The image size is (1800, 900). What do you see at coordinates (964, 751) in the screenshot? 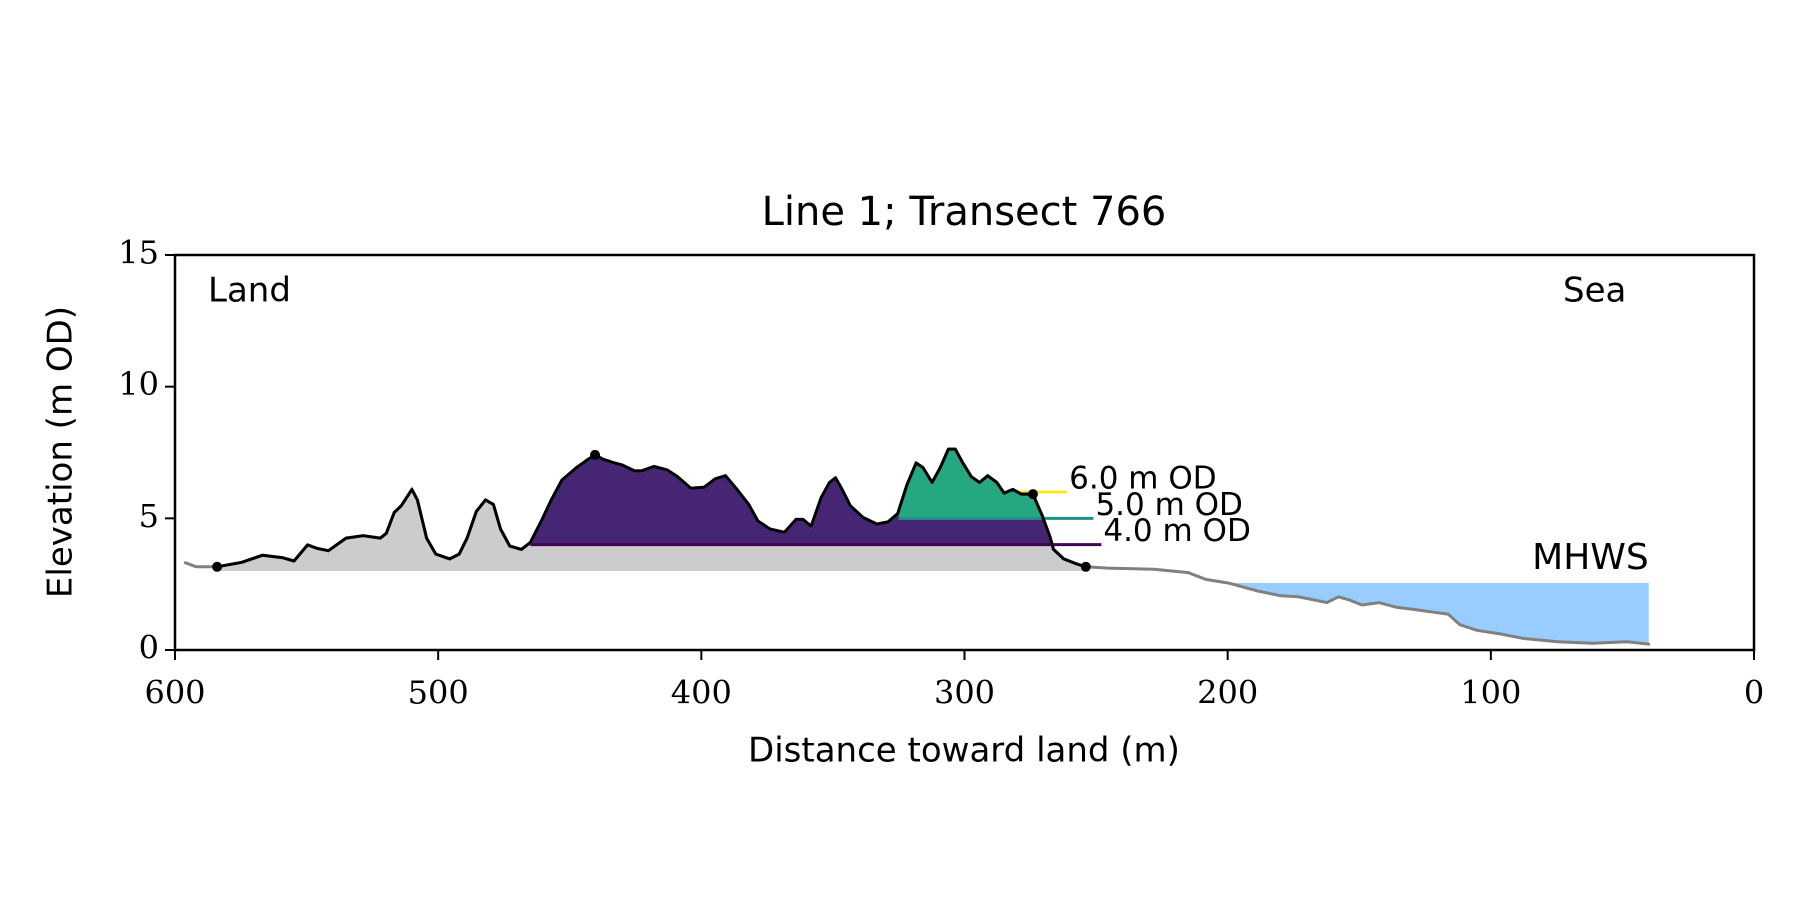
I see `x-axis-label: Distance toward land (m)` at bounding box center [964, 751].